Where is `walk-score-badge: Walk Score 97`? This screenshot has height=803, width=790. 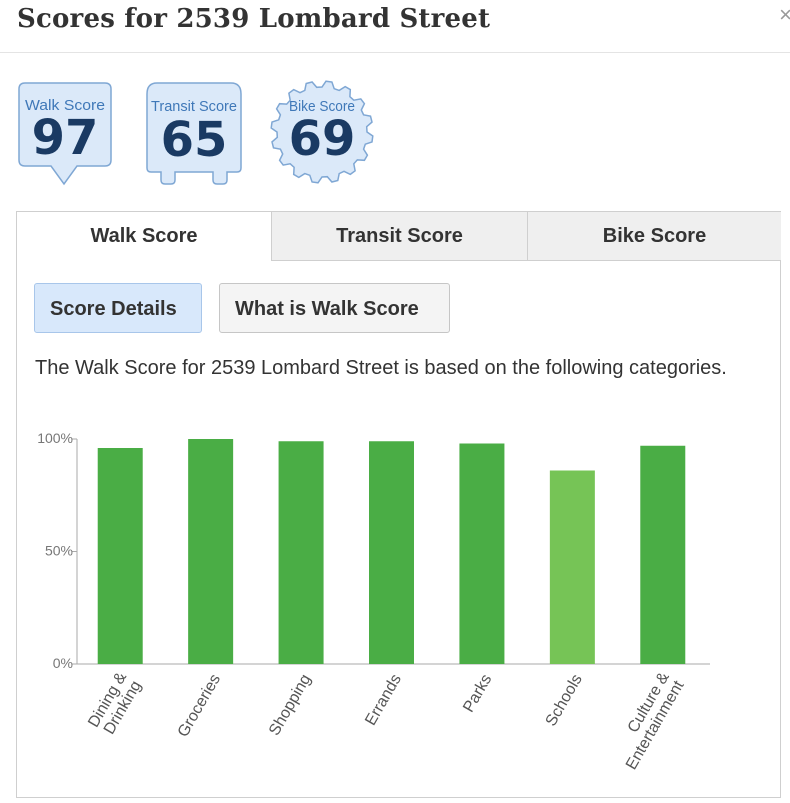
walk-score-badge: Walk Score 97 is located at coordinates (65, 133).